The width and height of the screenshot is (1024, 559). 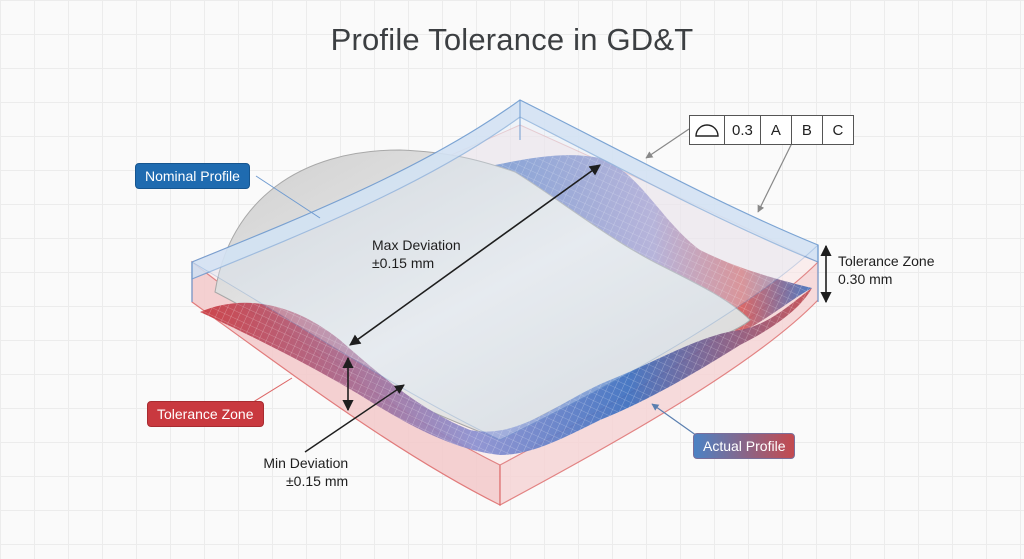 I want to click on min-deviation-note: Min Deviation ±0.15 mm, so click(x=304, y=472).